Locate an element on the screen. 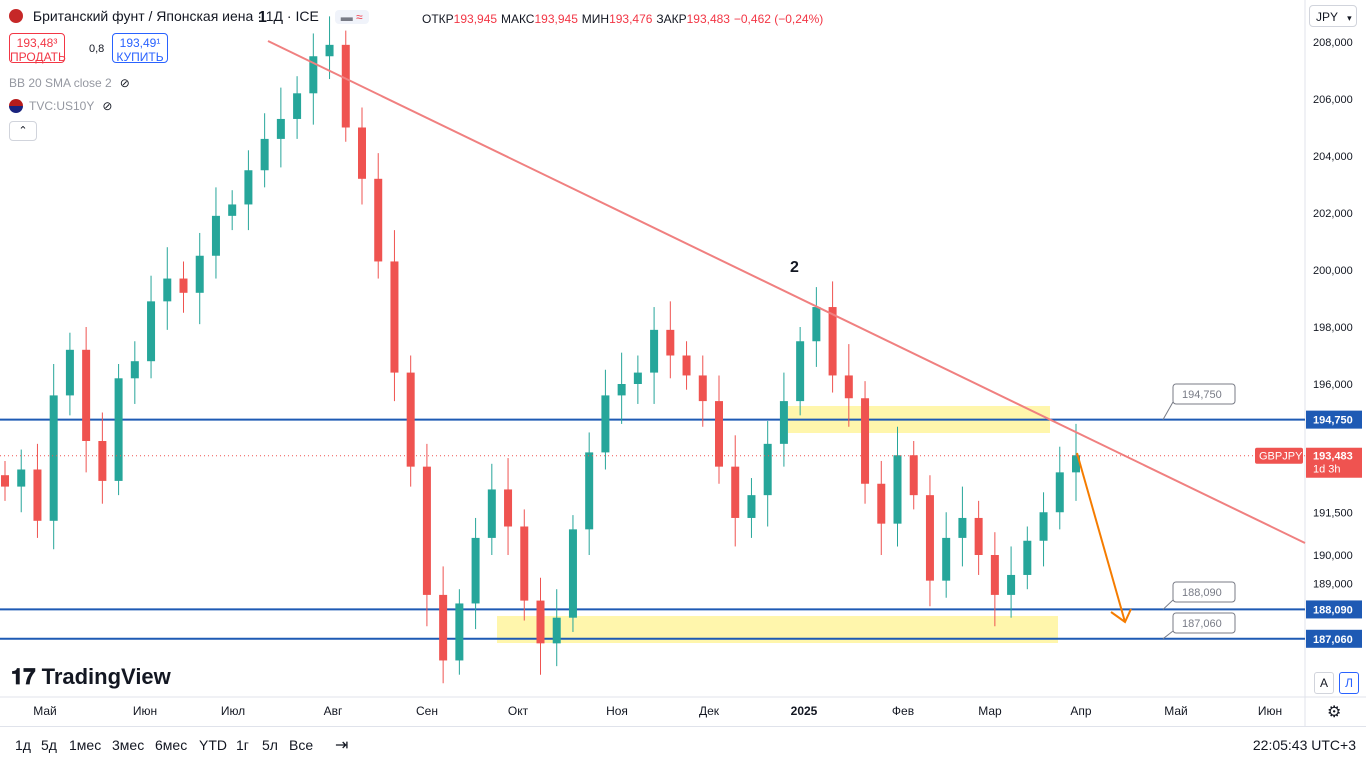  x-tick-label: Фев is located at coordinates (903, 711).